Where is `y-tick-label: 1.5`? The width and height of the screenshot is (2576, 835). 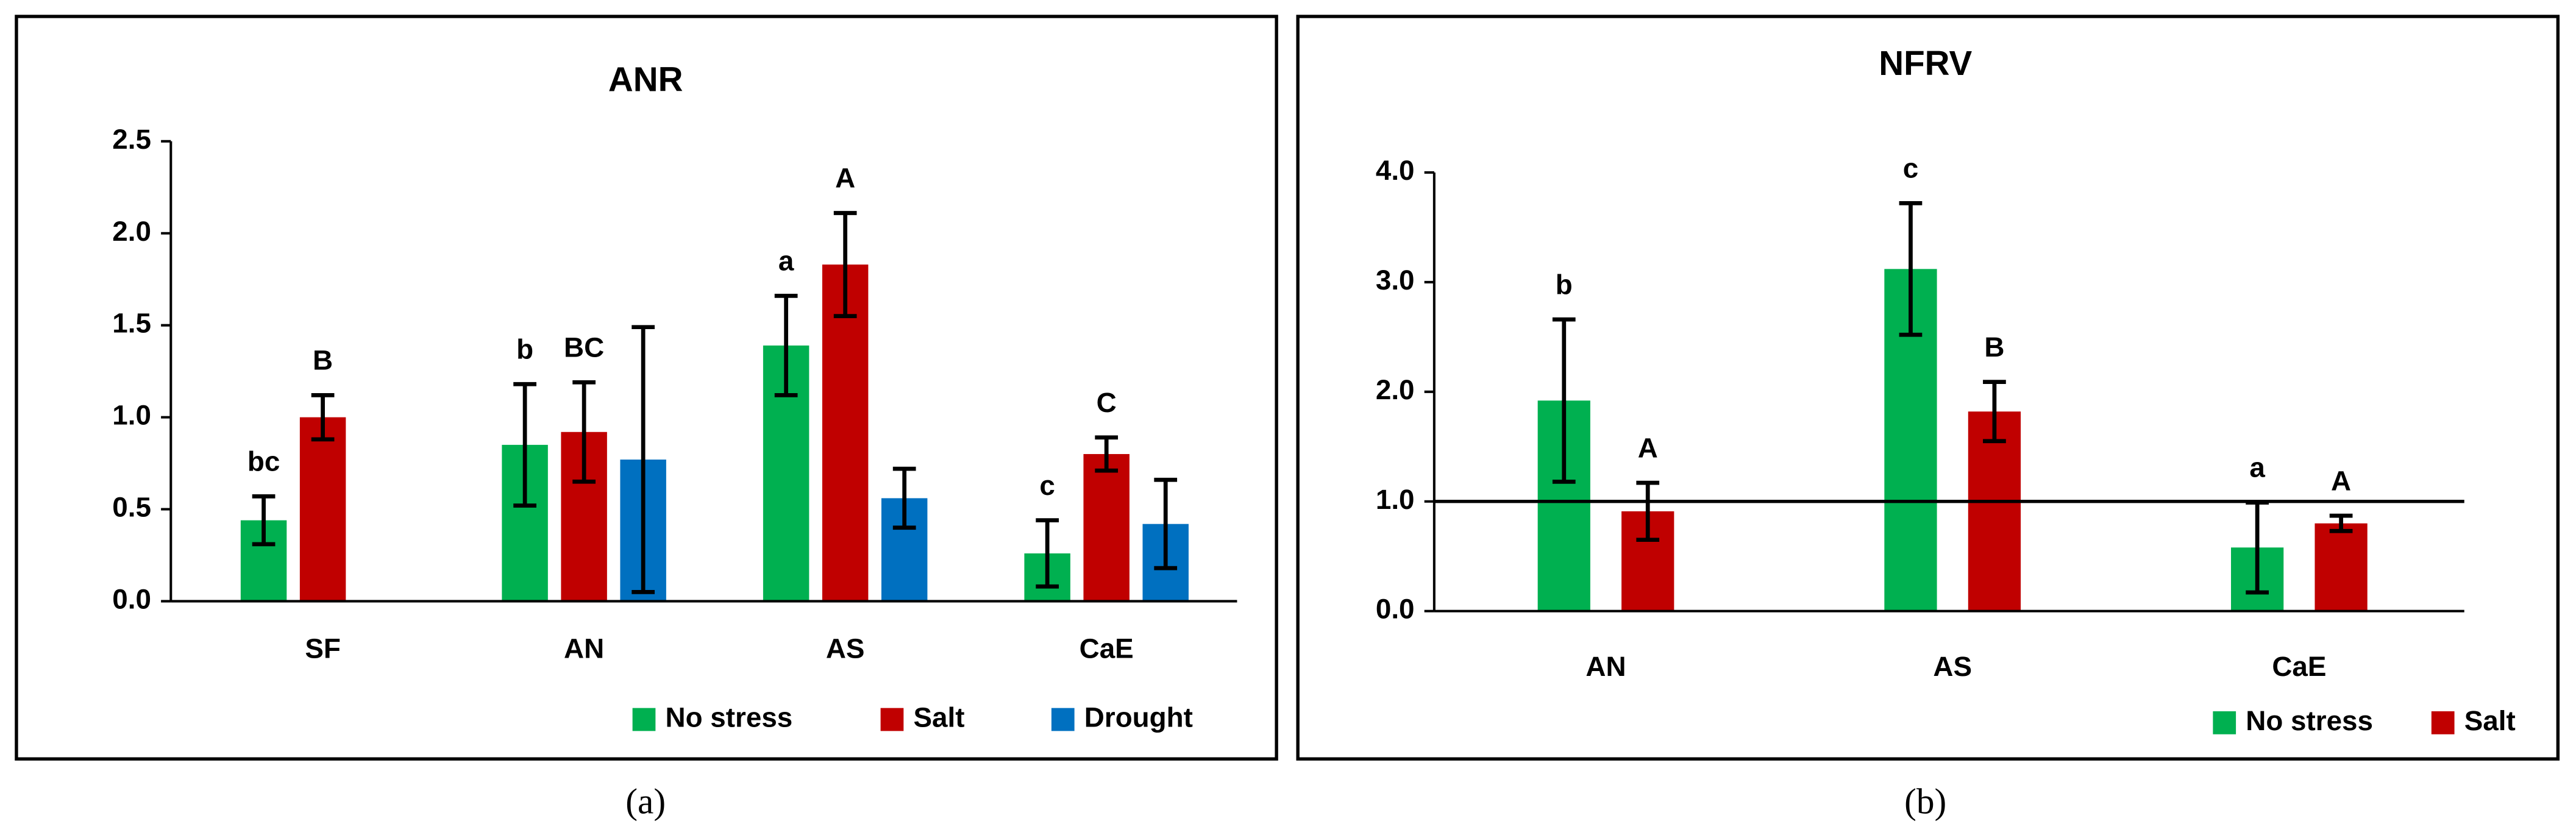 y-tick-label: 1.5 is located at coordinates (131, 323).